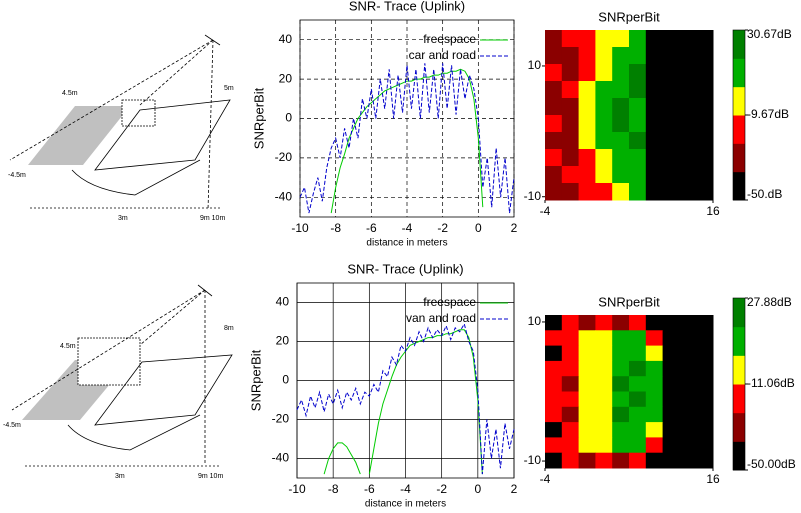 This screenshot has width=801, height=513. What do you see at coordinates (629, 301) in the screenshot?
I see `chart-title: SNRperBit` at bounding box center [629, 301].